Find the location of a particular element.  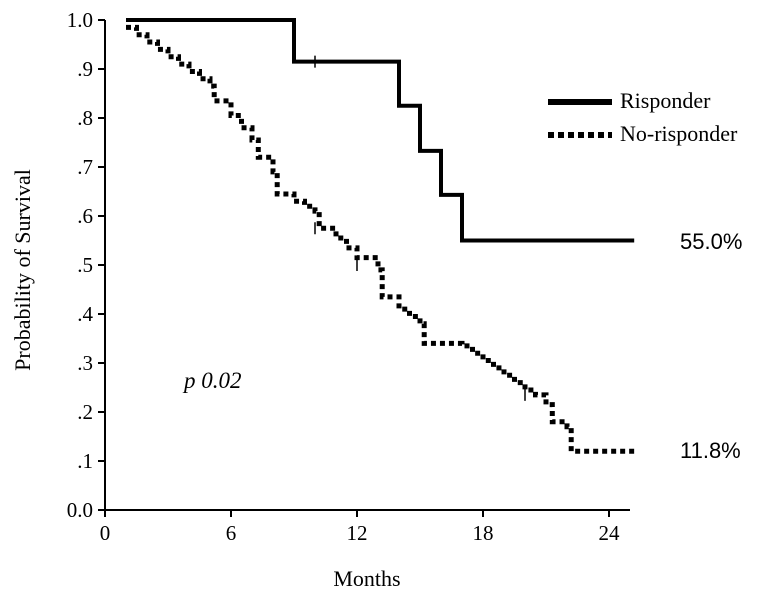

legend-label-no-risponder: No-risponder is located at coordinates (679, 133).